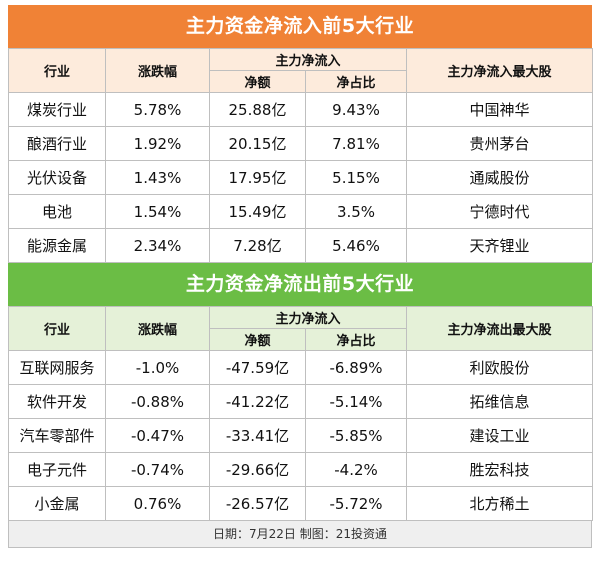 This screenshot has width=600, height=569. What do you see at coordinates (57, 211) in the screenshot?
I see `industry-cell: 电池` at bounding box center [57, 211].